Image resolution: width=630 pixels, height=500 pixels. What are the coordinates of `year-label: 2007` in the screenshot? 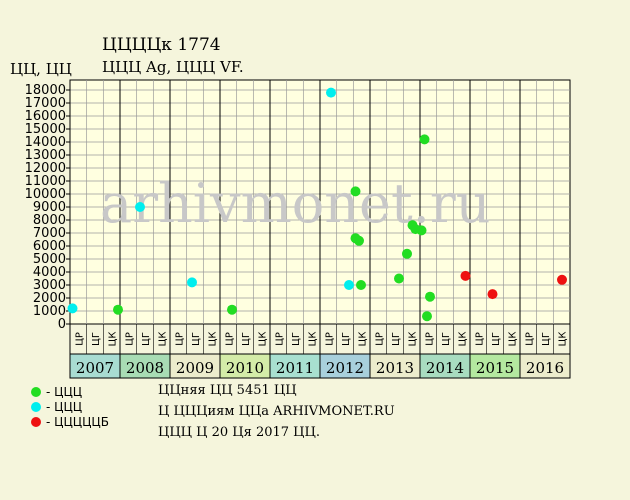 It's located at (95, 368).